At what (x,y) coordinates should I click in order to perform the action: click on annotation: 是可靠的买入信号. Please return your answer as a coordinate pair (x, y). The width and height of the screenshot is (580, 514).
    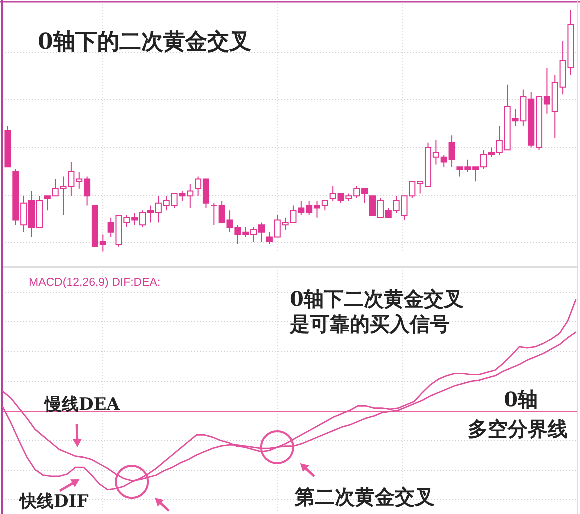
    Looking at the image, I should click on (369, 324).